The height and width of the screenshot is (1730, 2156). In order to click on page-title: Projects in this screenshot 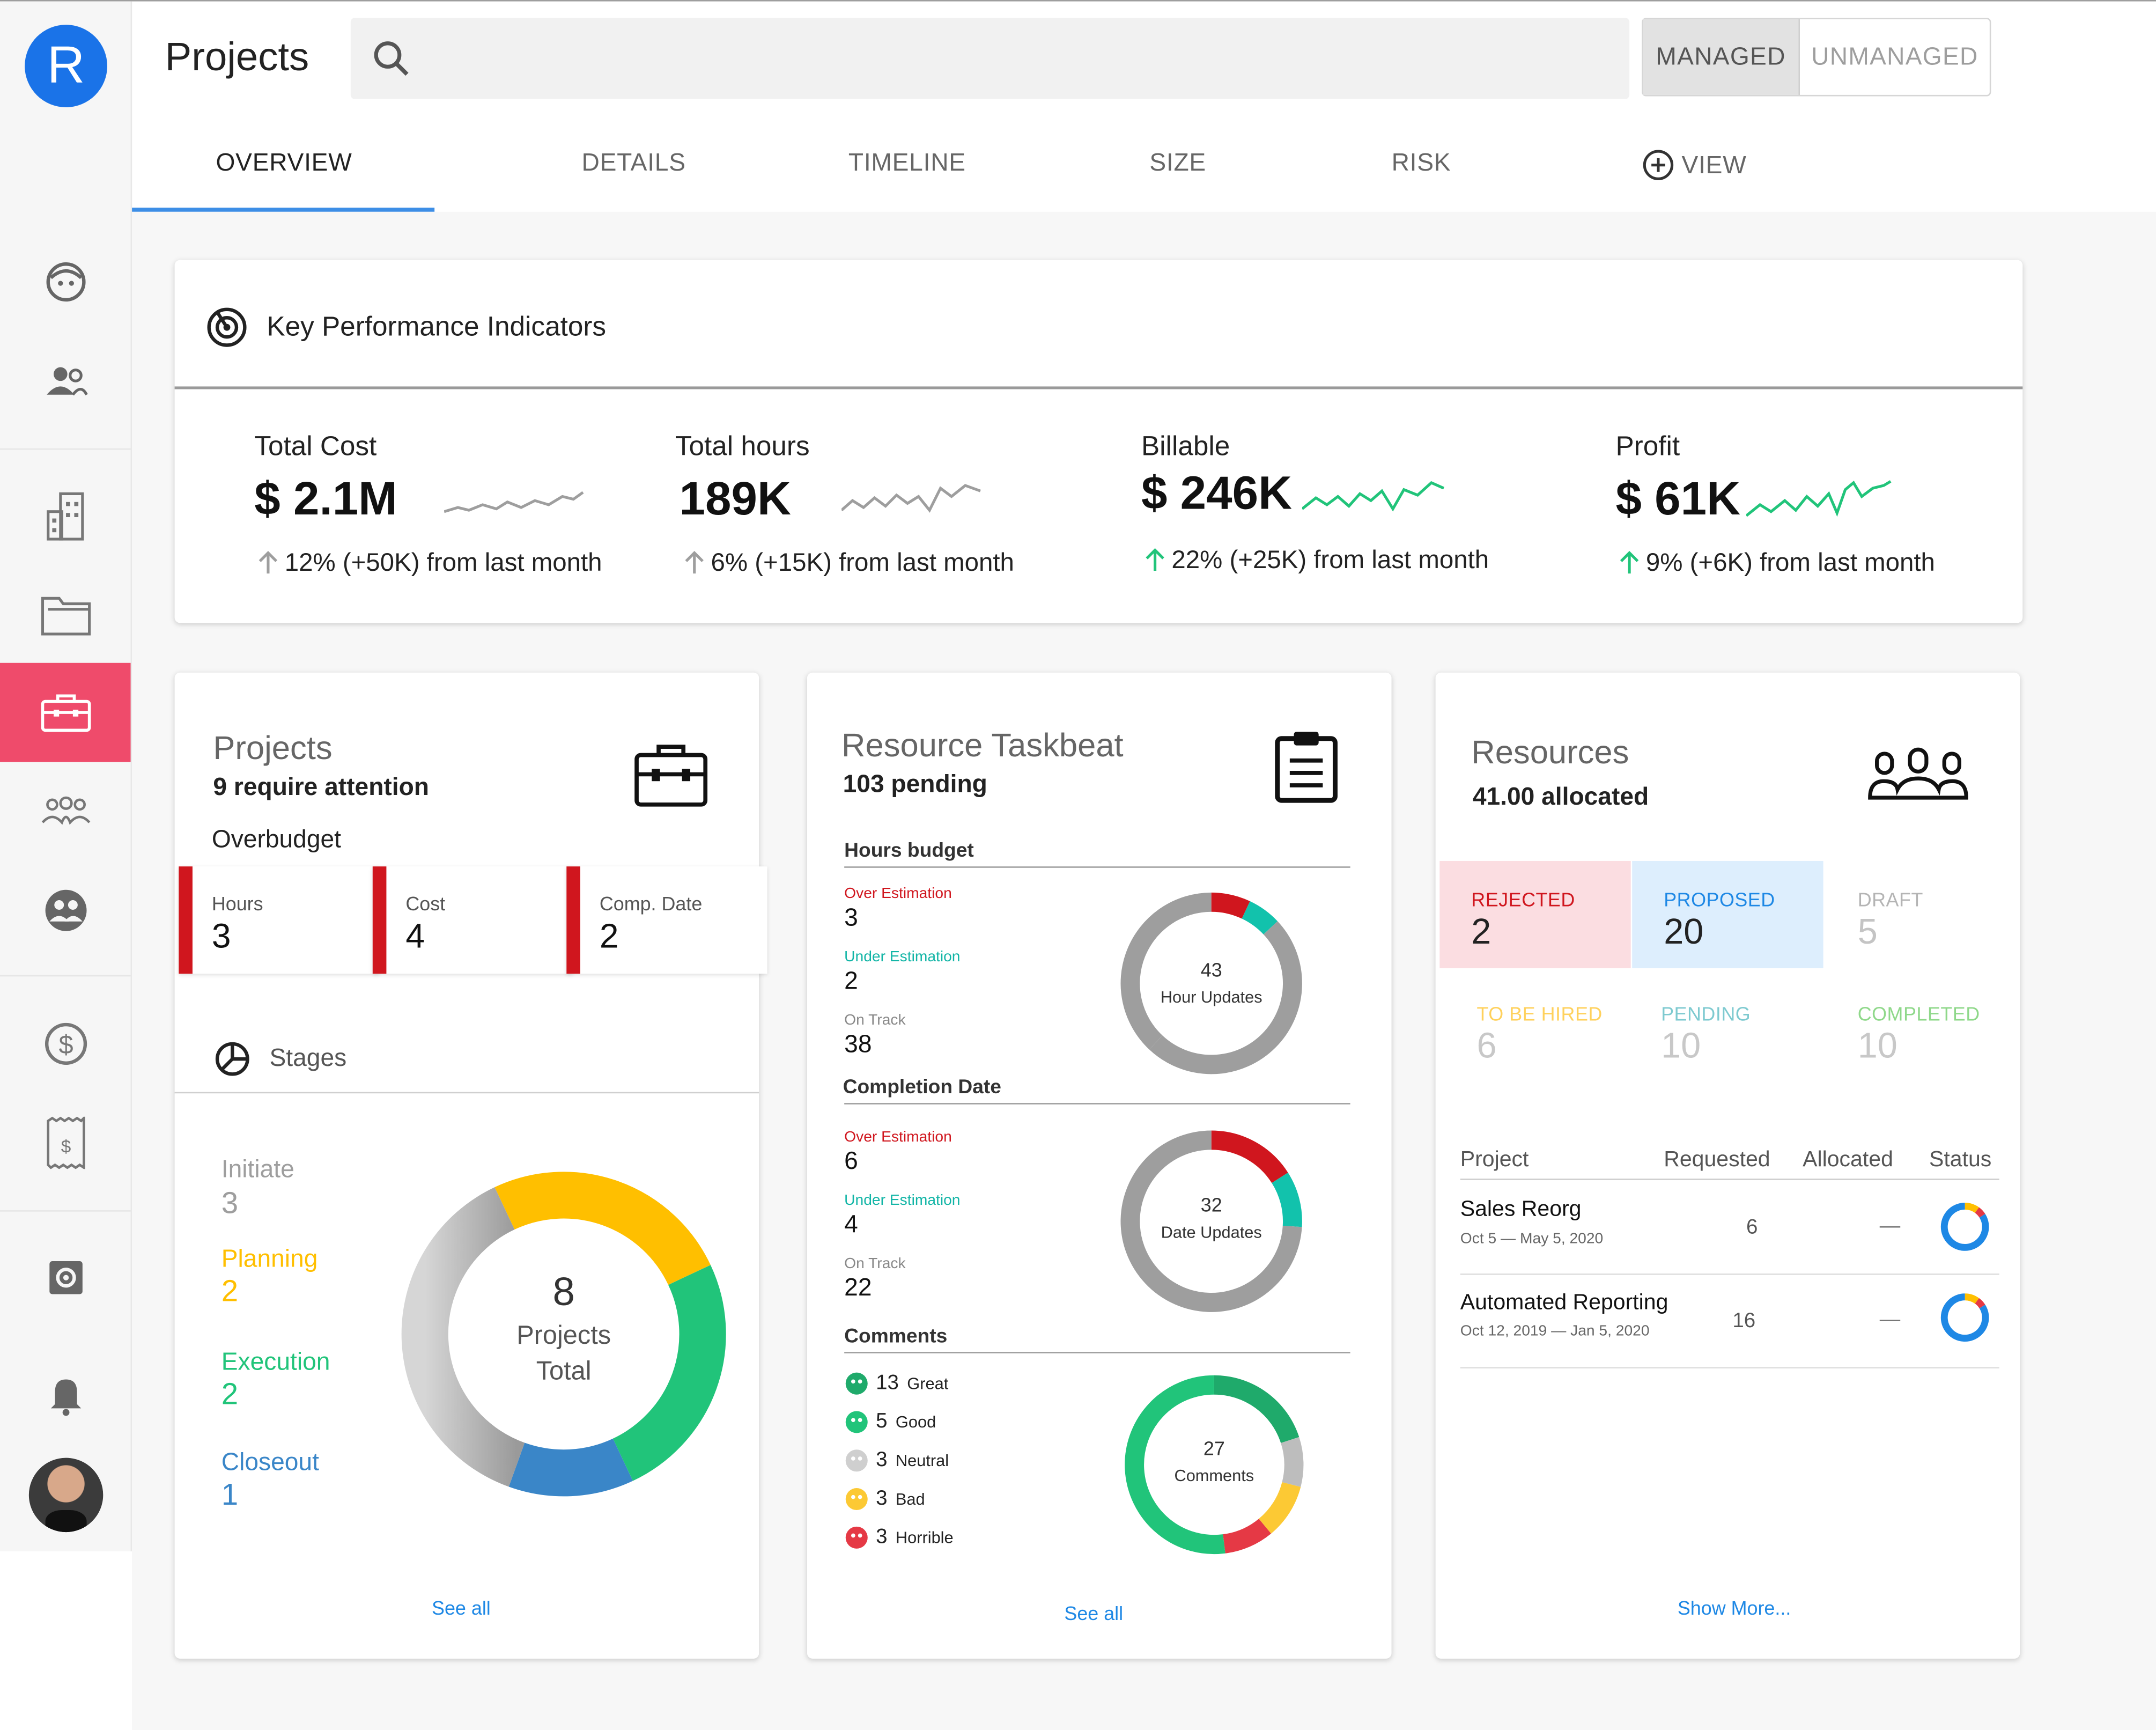, I will do `click(237, 57)`.